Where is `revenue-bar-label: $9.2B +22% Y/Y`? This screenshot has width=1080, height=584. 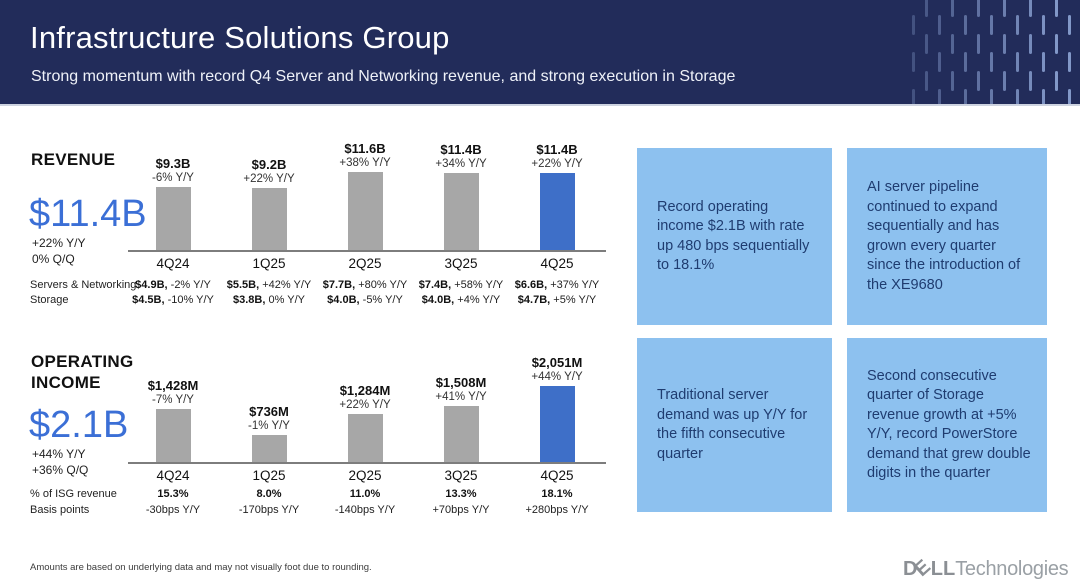
revenue-bar-label: $9.2B +22% Y/Y is located at coordinates (269, 171).